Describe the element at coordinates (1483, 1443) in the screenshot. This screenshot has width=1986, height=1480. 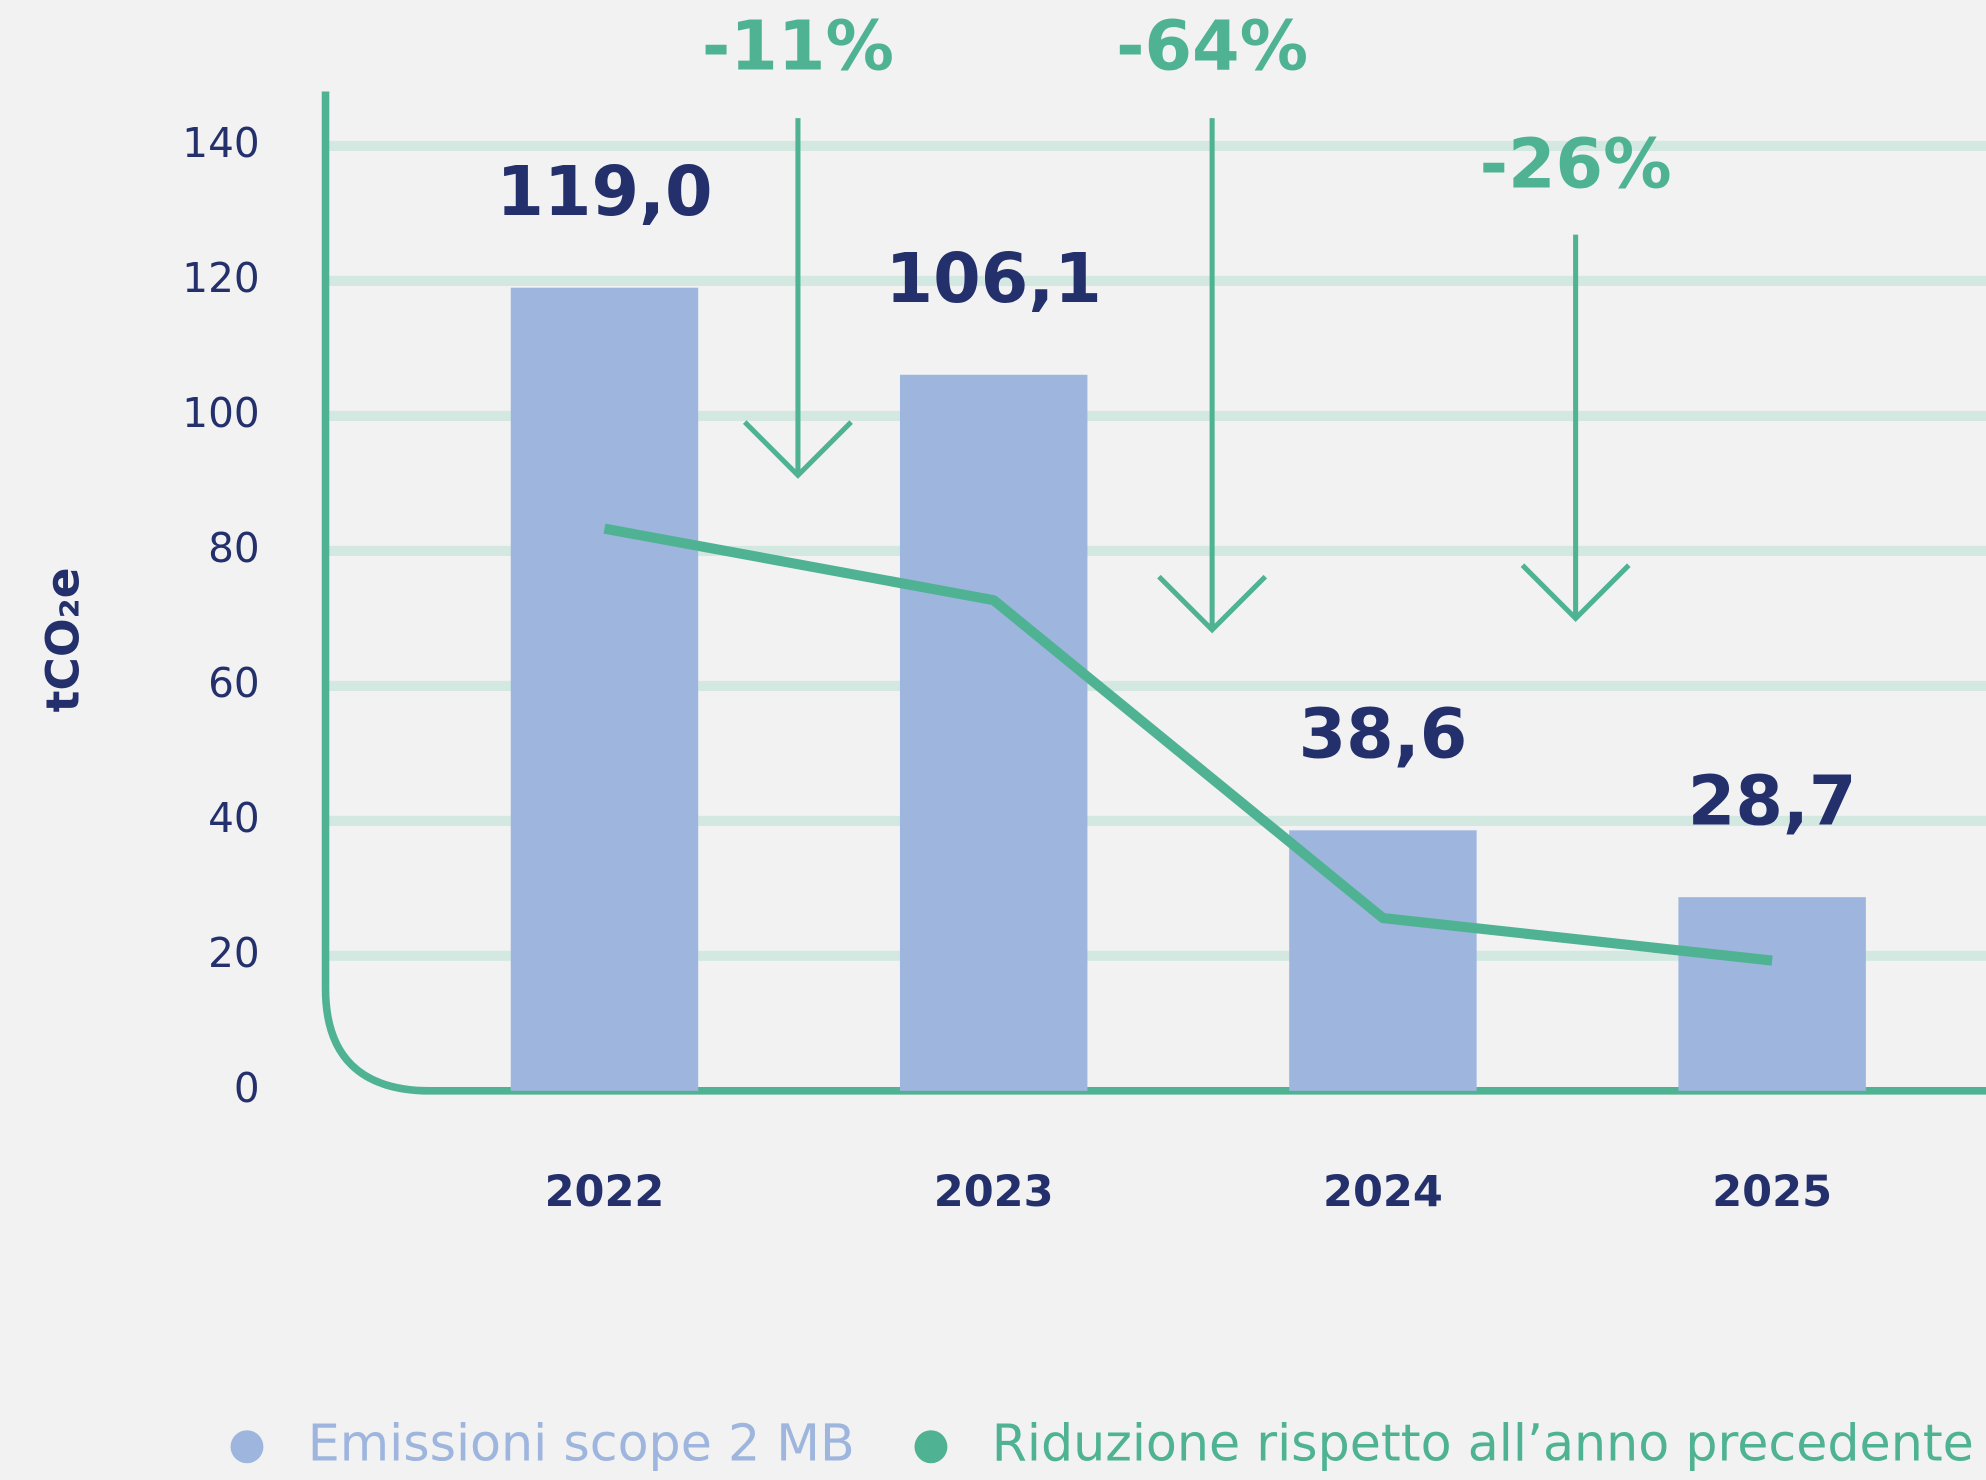
I see `legend-label: Riduzione rispetto all’anno precedente` at that location.